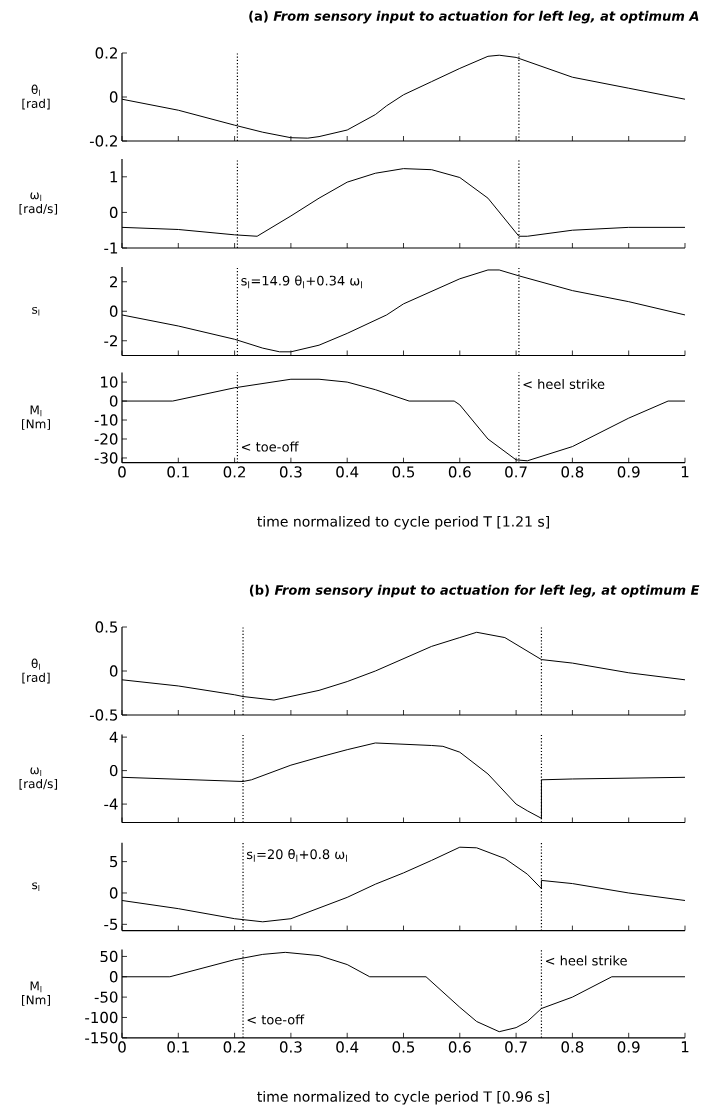  I want to click on y-tick-label: -0.2, so click(103, 141).